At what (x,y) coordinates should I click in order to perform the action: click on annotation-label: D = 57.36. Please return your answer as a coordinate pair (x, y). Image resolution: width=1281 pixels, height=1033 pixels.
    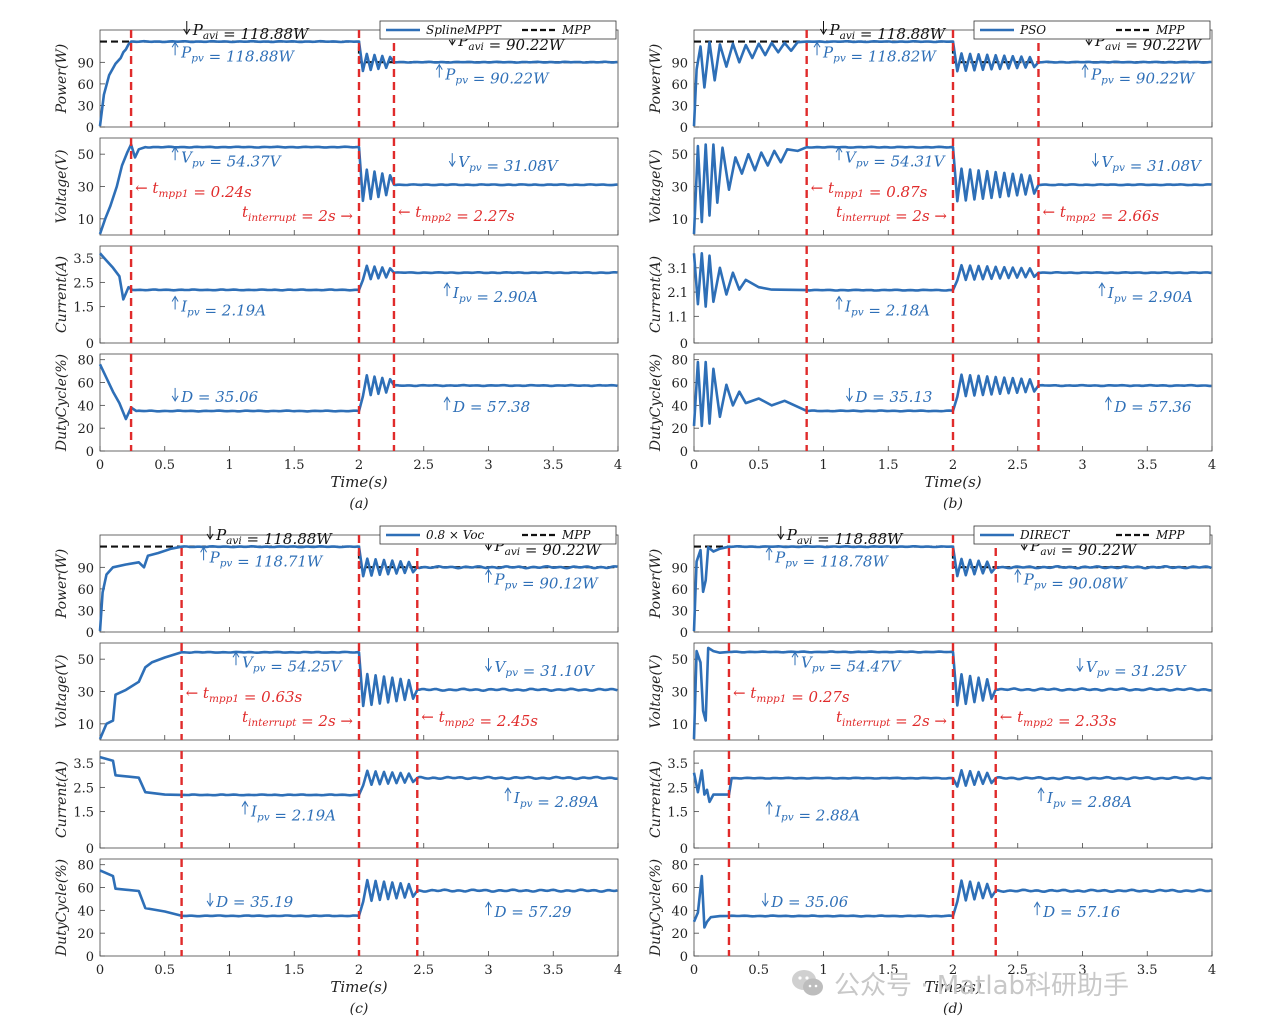
    Looking at the image, I should click on (1152, 407).